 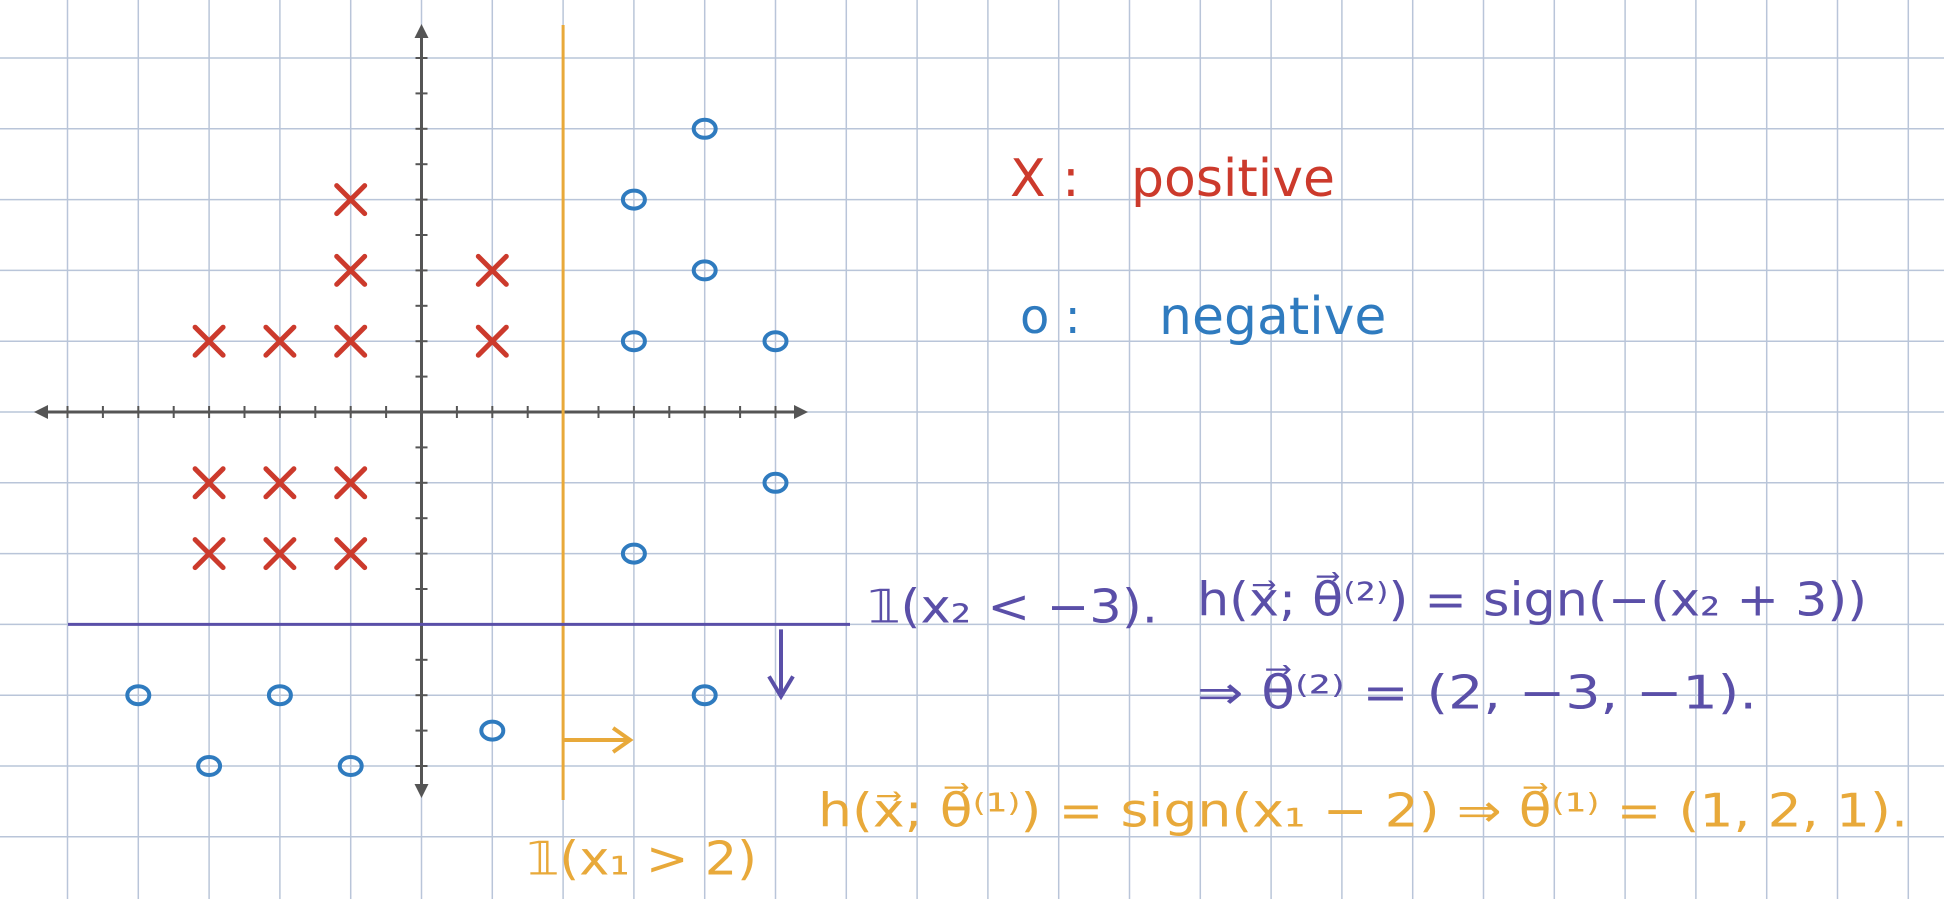 What do you see at coordinates (1532, 599) in the screenshot?
I see `annotation: h(x⃗; θ⃗⁽²⁾) = sign(−(x₂ + 3))` at bounding box center [1532, 599].